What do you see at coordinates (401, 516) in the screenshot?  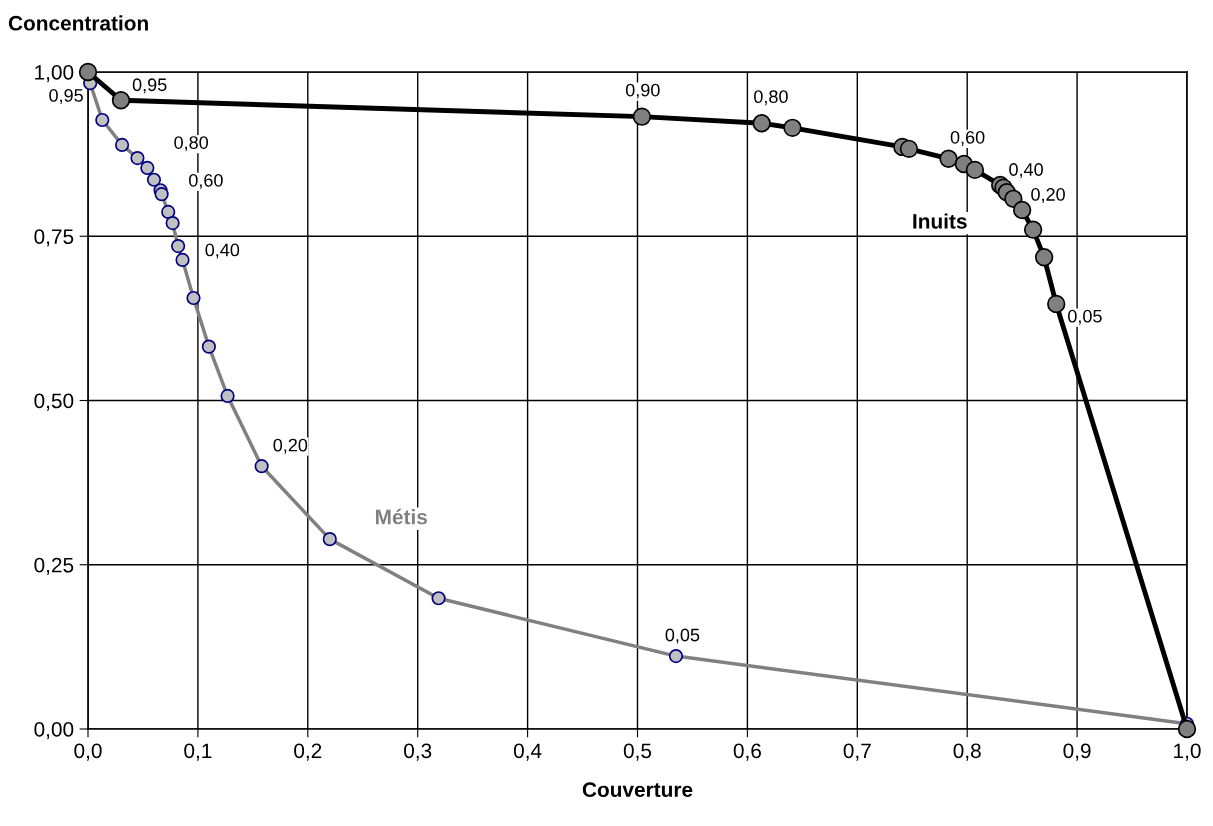 I see `series-label: Métis` at bounding box center [401, 516].